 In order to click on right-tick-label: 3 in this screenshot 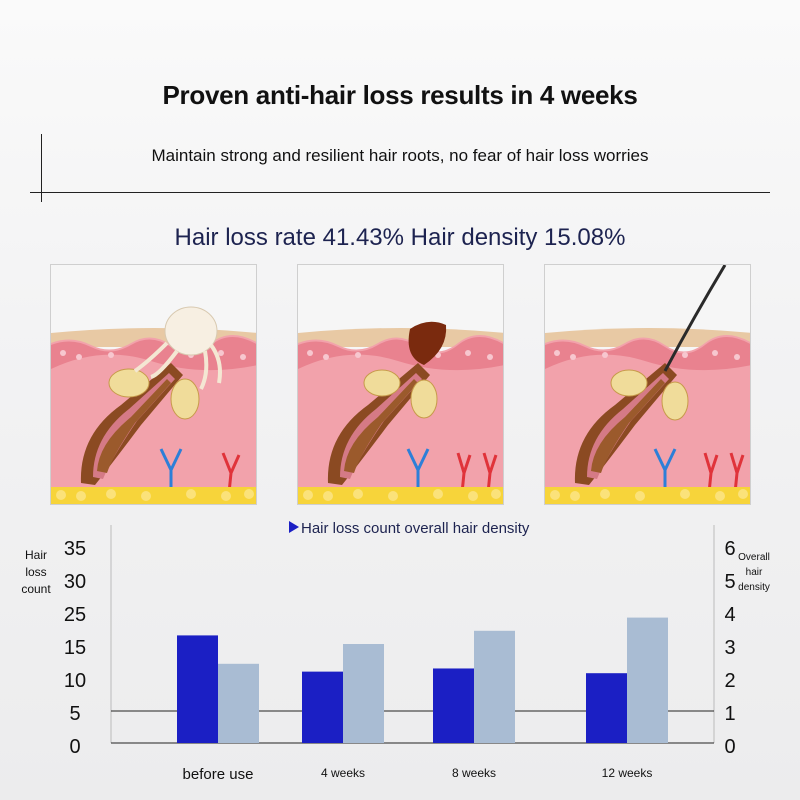, I will do `click(729, 648)`.